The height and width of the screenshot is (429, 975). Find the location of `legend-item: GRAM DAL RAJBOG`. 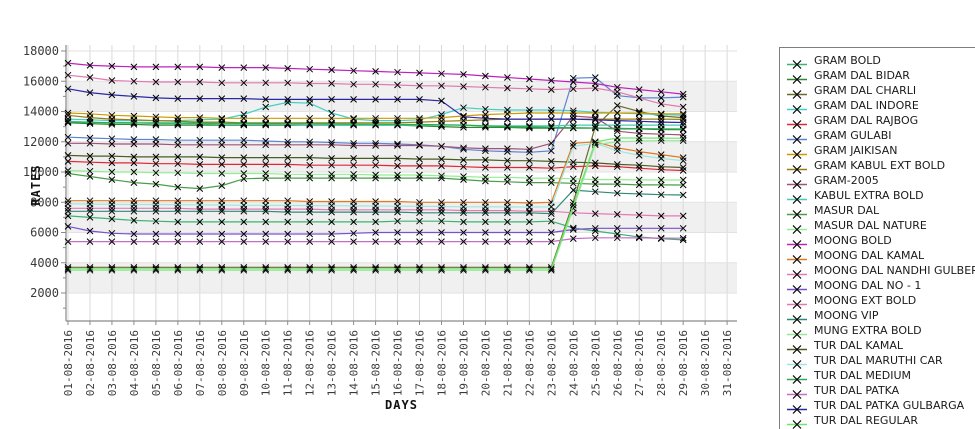

legend-item: GRAM DAL RAJBOG is located at coordinates (880, 121).